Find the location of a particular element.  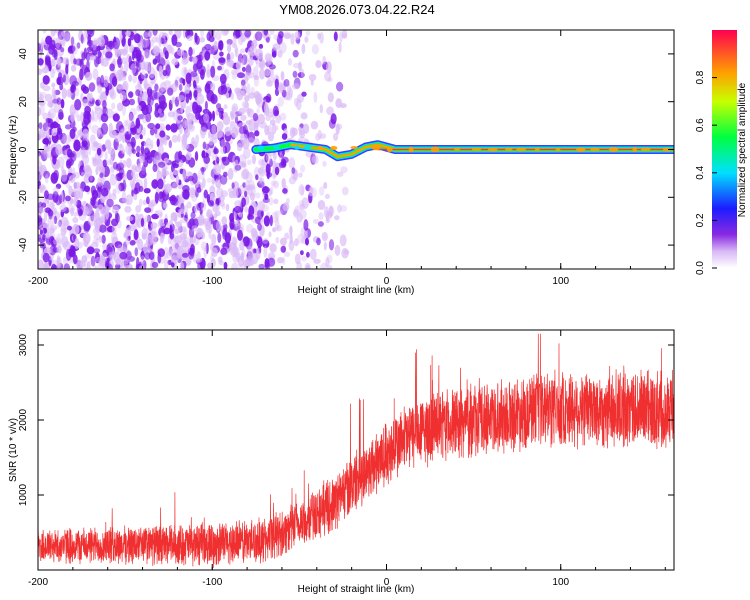

snr-x-label: Height of straight line (km) is located at coordinates (356, 589).